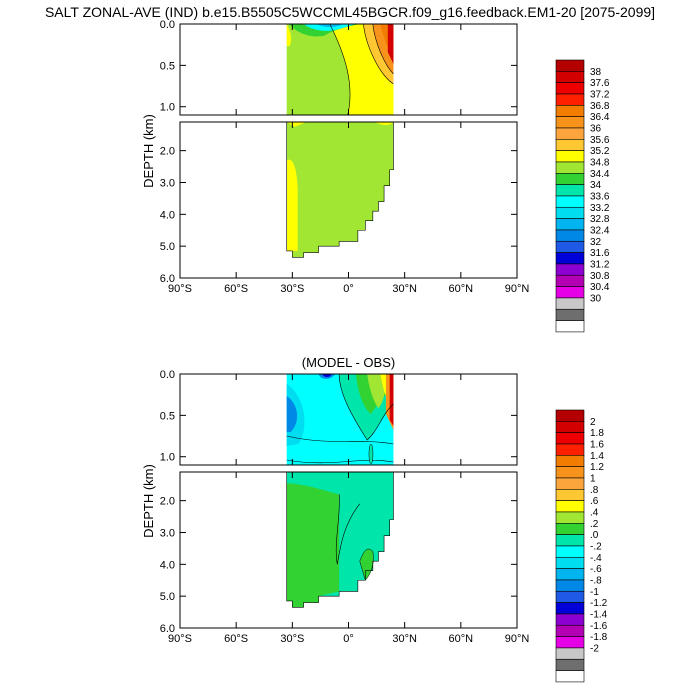 The width and height of the screenshot is (700, 700). What do you see at coordinates (600, 151) in the screenshot?
I see `colorbar-label: 35.2` at bounding box center [600, 151].